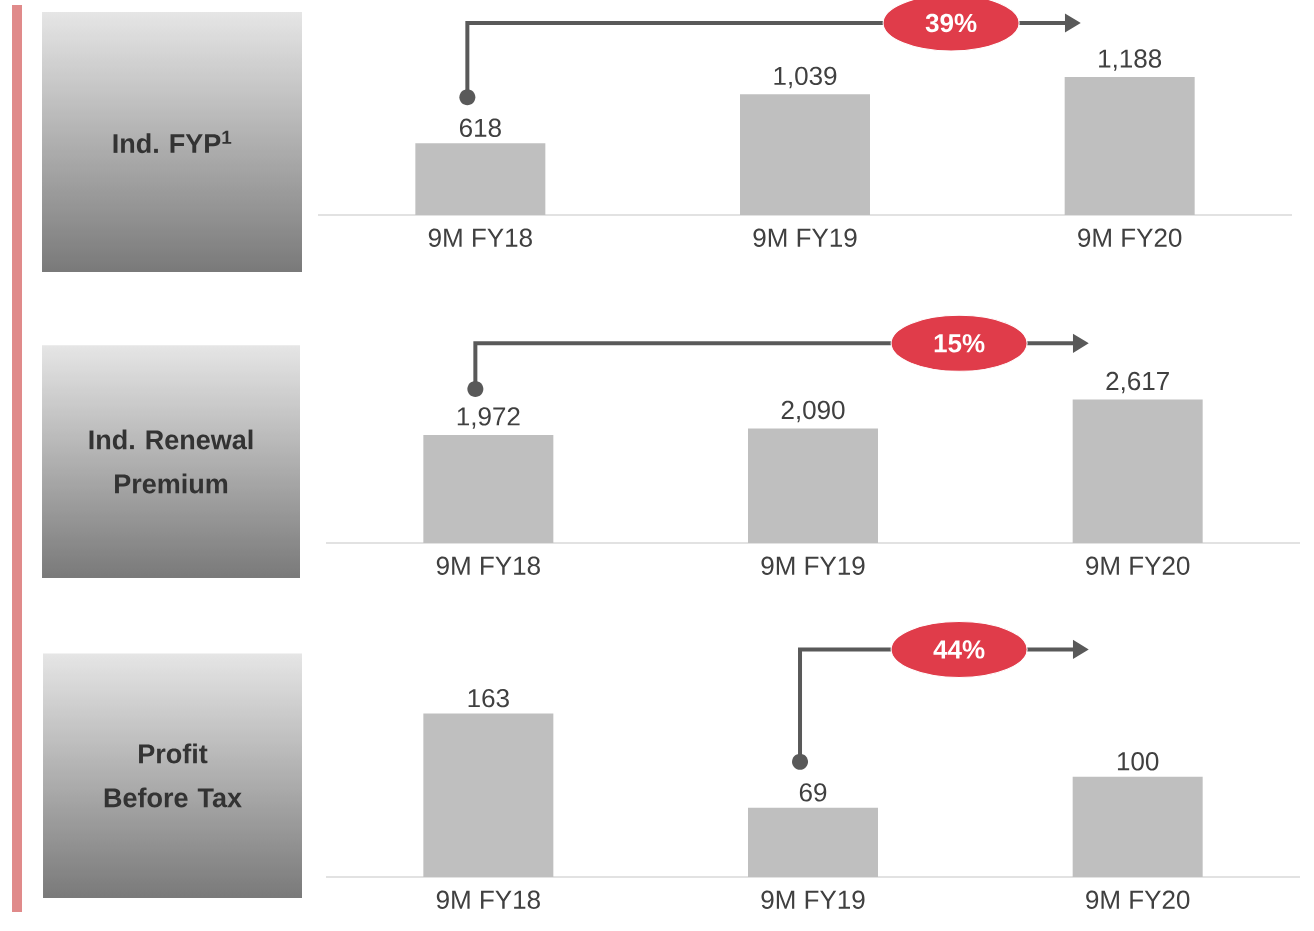  What do you see at coordinates (805, 77) in the screenshot?
I see `data-label: 1,039` at bounding box center [805, 77].